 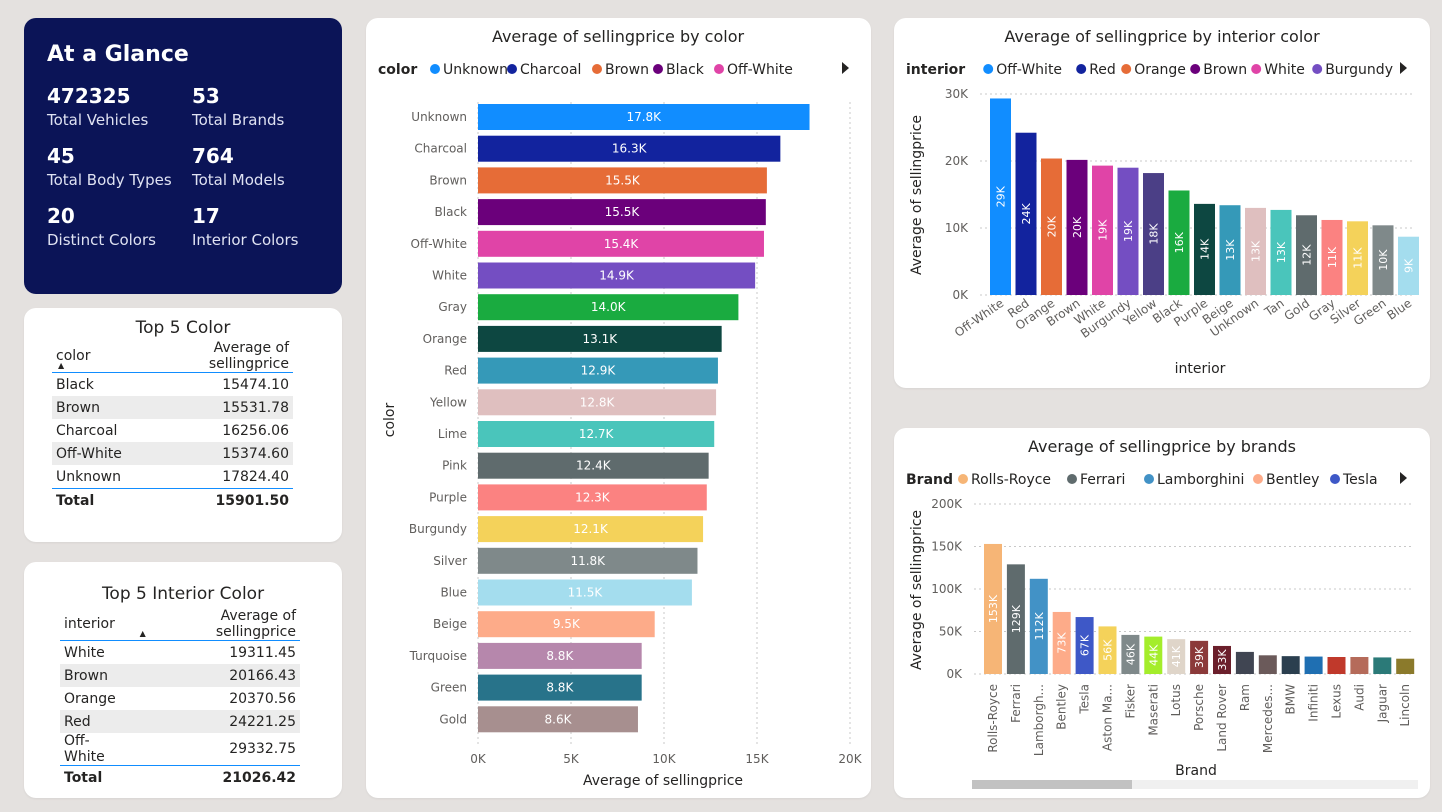 What do you see at coordinates (172, 384) in the screenshot?
I see `table-row: Black 15474.10` at bounding box center [172, 384].